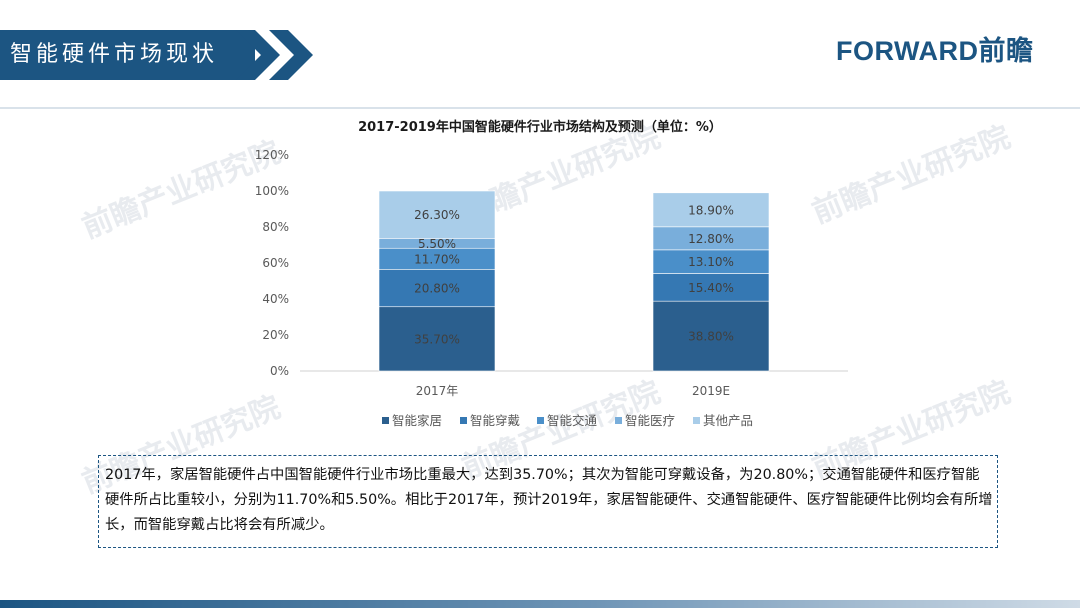 The width and height of the screenshot is (1080, 608). Describe the element at coordinates (711, 262) in the screenshot. I see `data-label: 13.10%` at that location.